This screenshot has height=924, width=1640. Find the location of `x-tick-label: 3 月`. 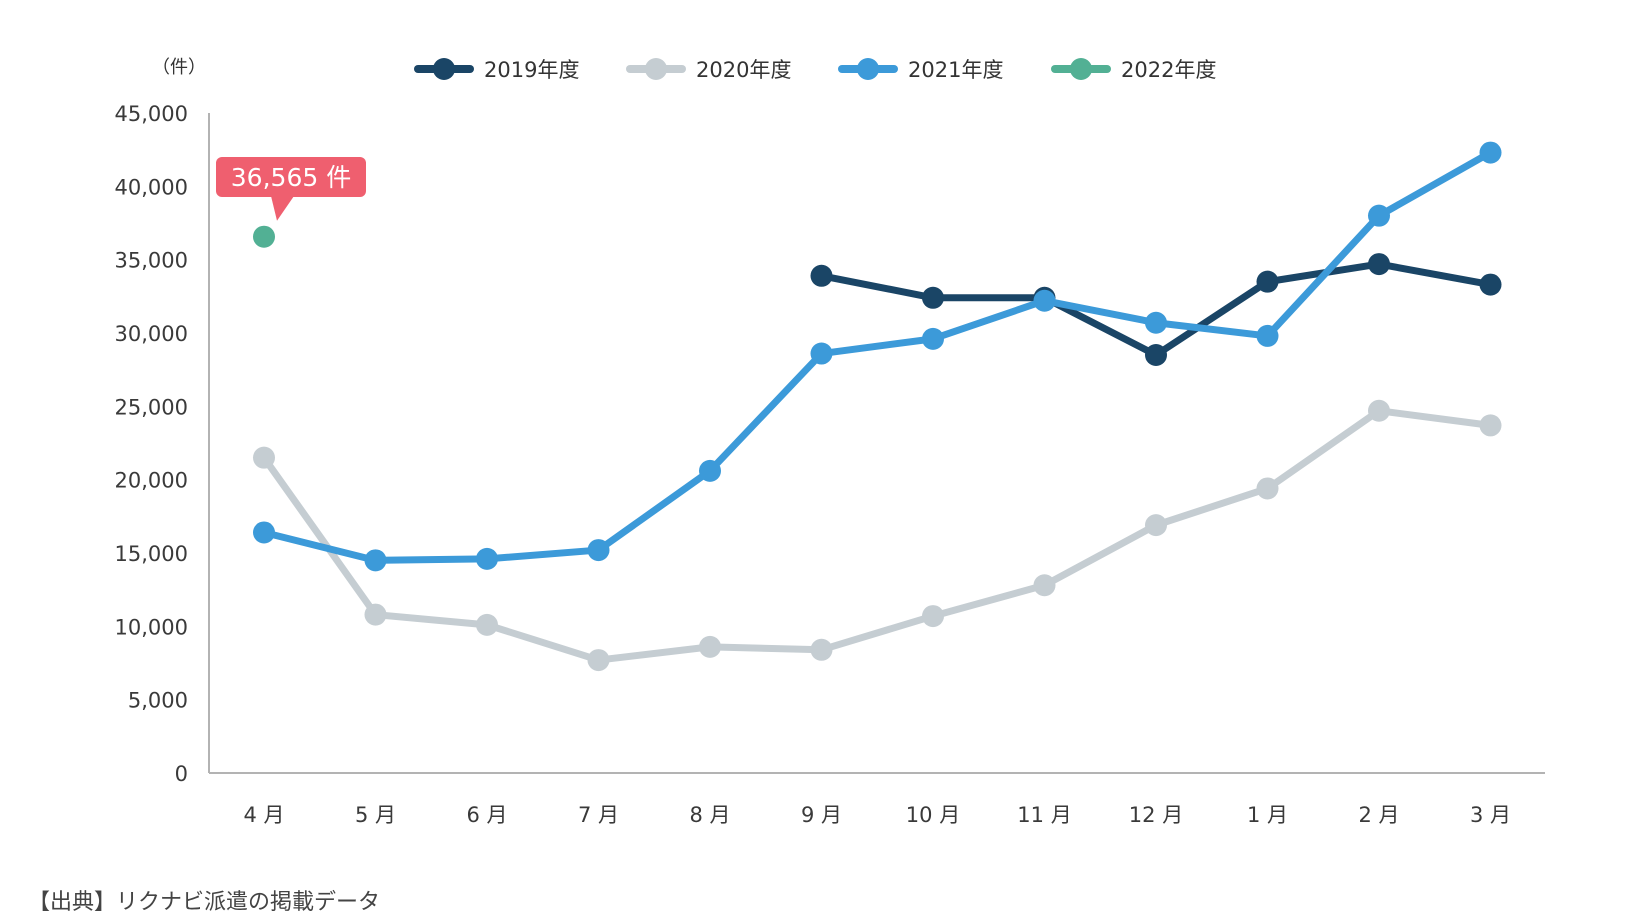

x-tick-label: 3 月 is located at coordinates (1490, 815).